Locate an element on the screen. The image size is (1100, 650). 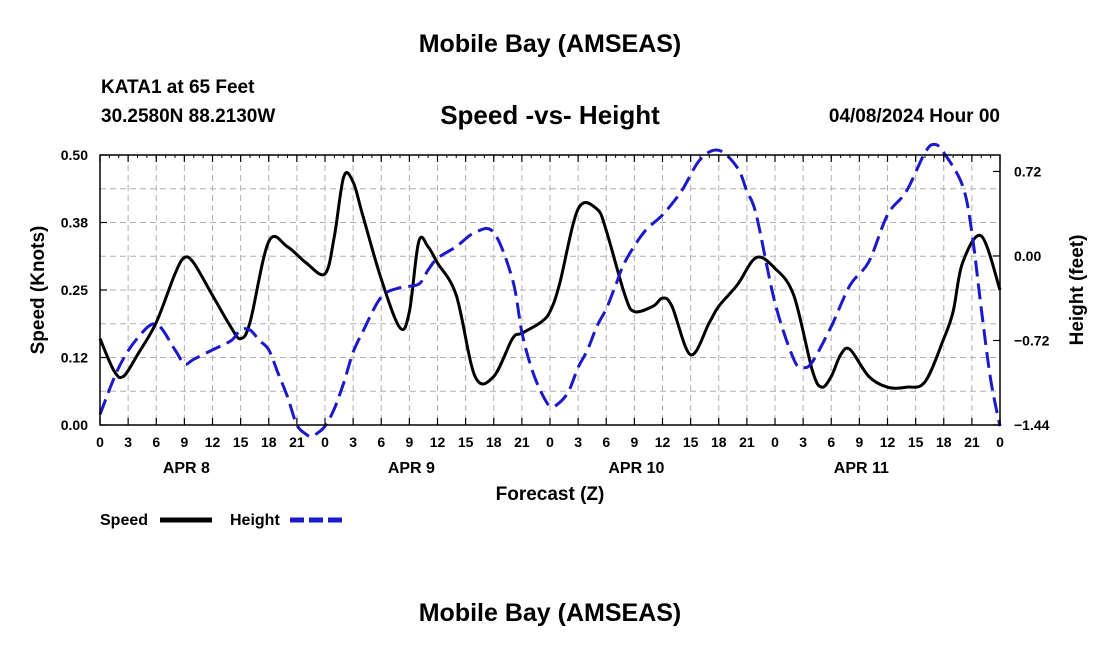
y2-tick-label: −0.72 is located at coordinates (1032, 340).